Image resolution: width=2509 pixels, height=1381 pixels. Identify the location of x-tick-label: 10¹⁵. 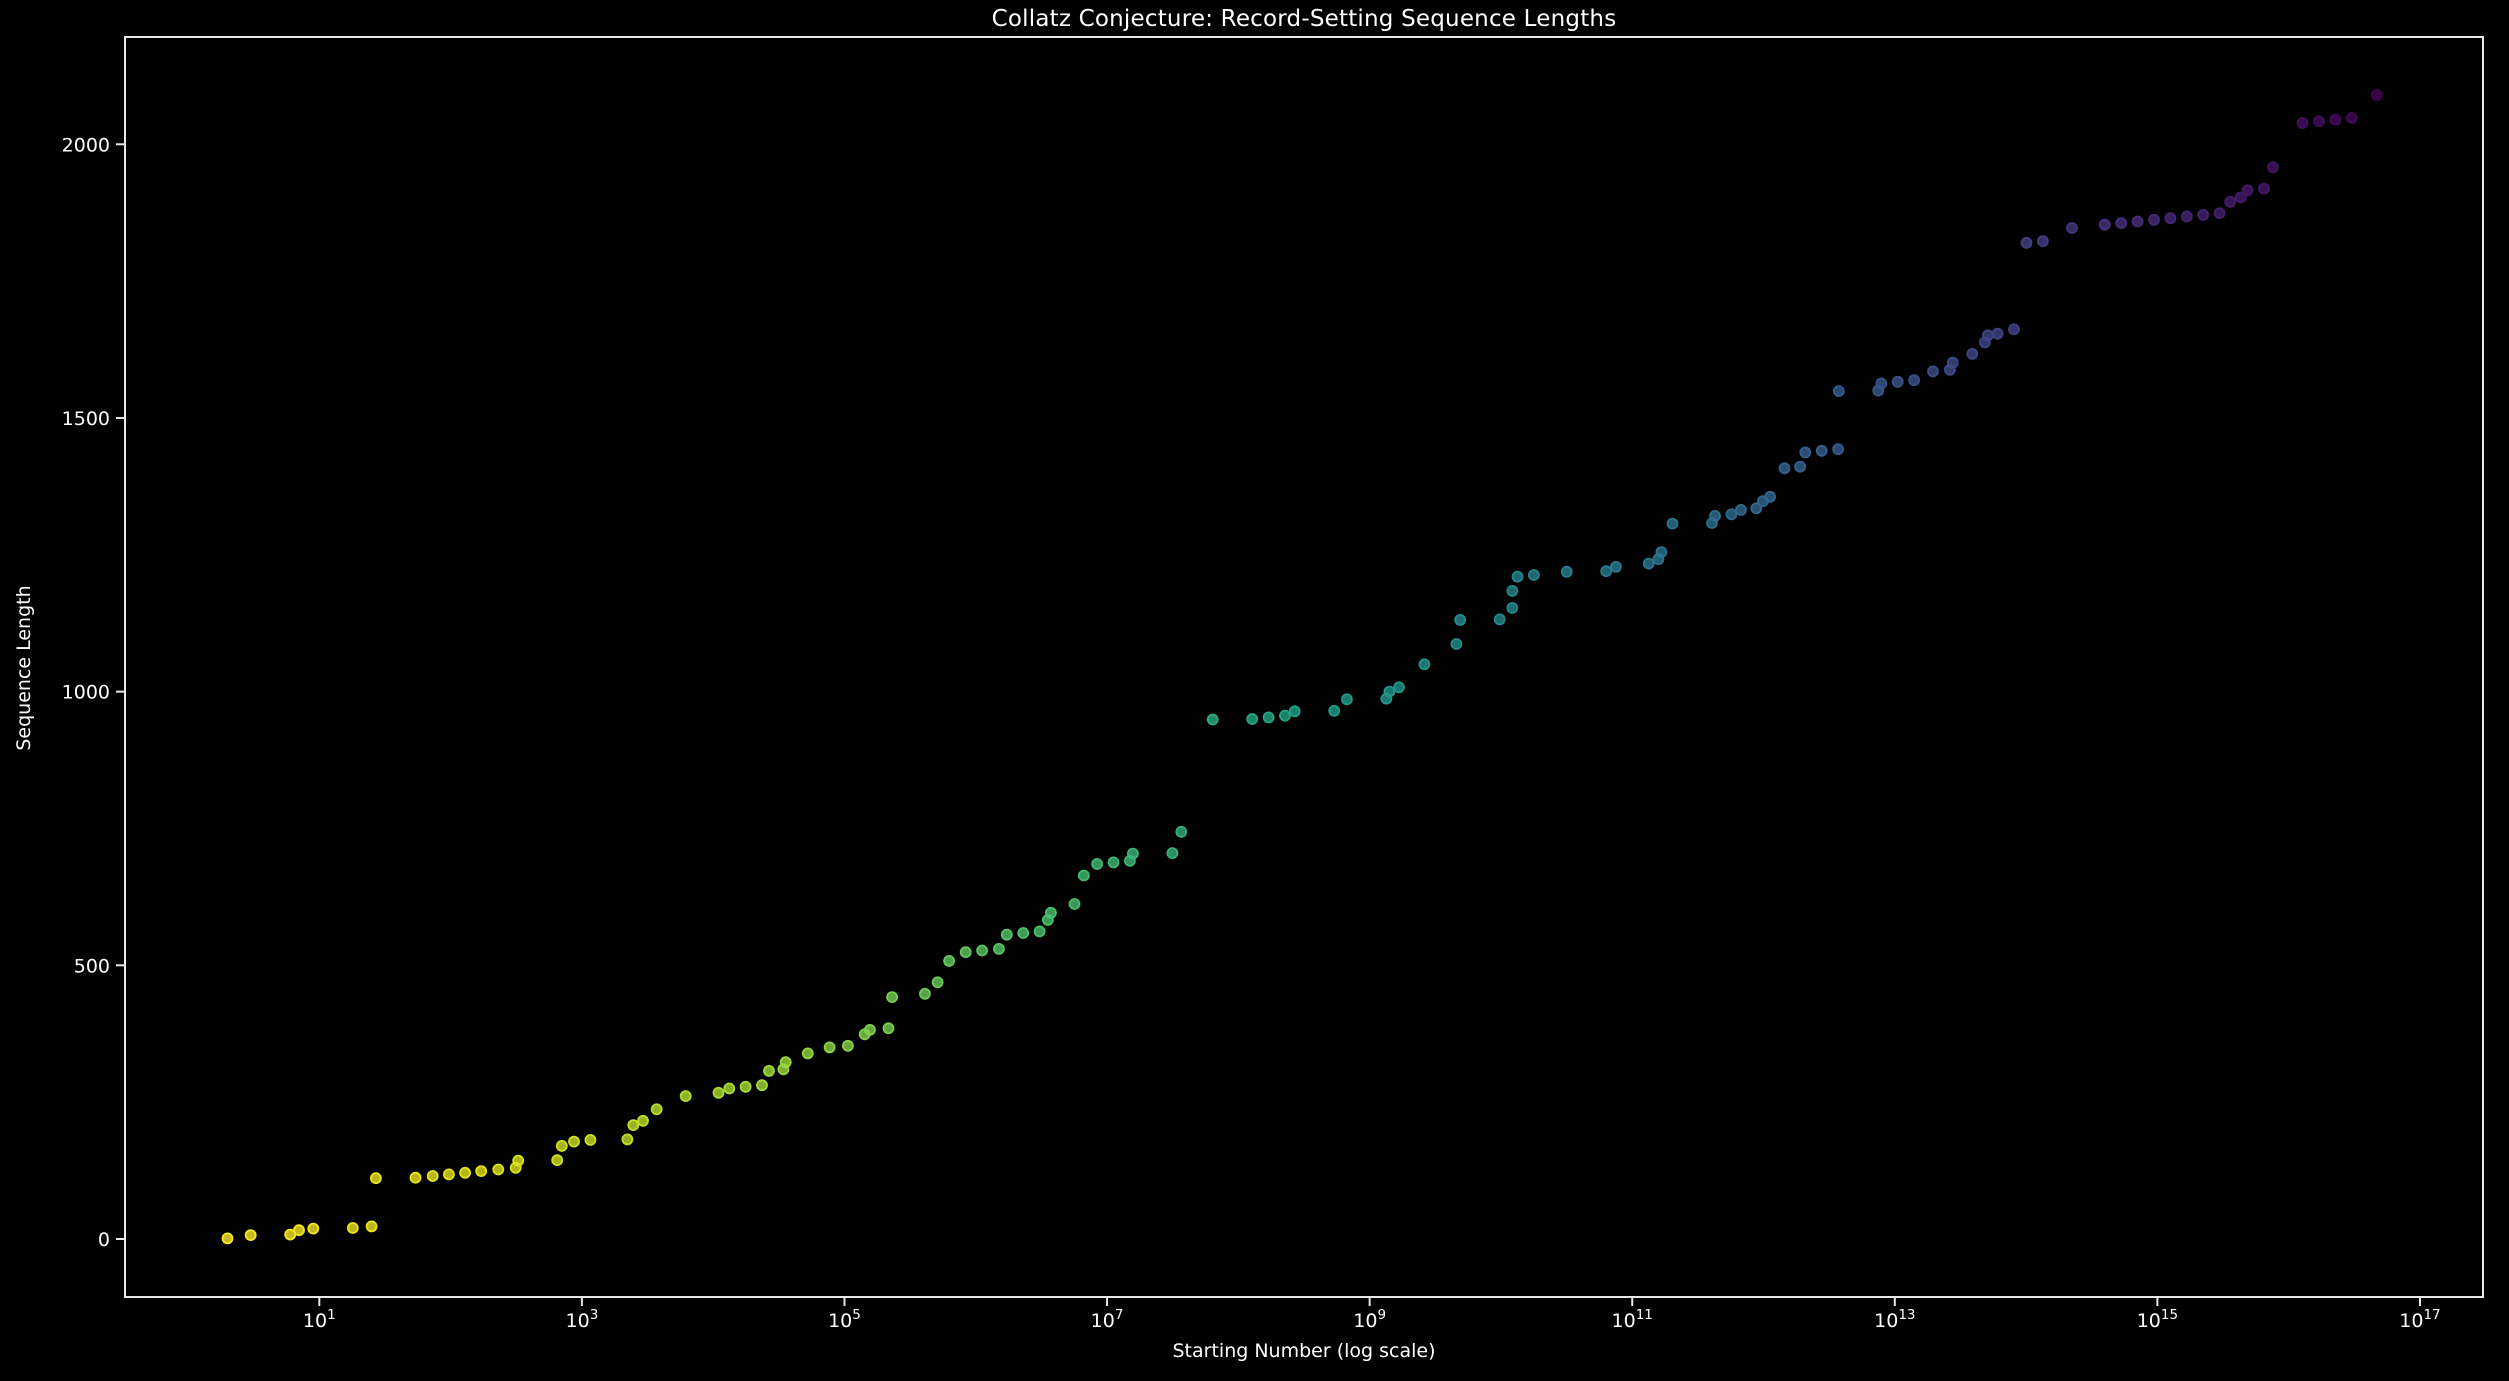
(2157, 1319).